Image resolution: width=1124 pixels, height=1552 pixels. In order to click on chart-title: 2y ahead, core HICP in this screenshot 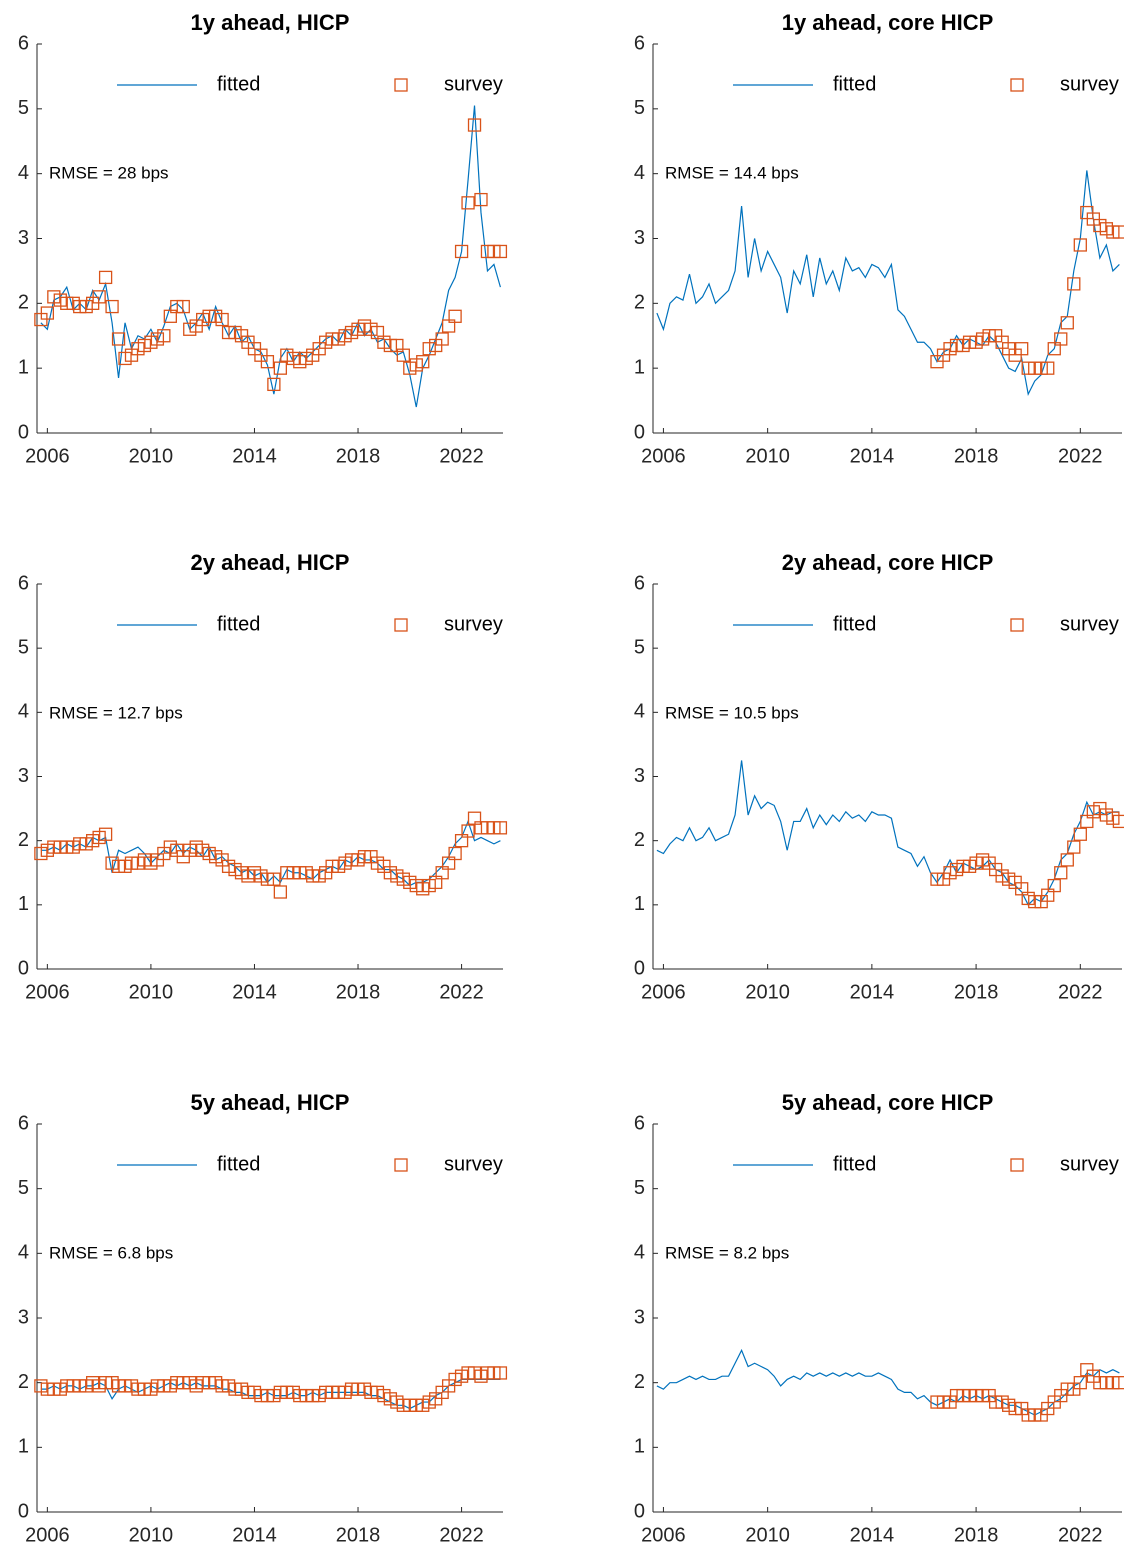, I will do `click(888, 562)`.